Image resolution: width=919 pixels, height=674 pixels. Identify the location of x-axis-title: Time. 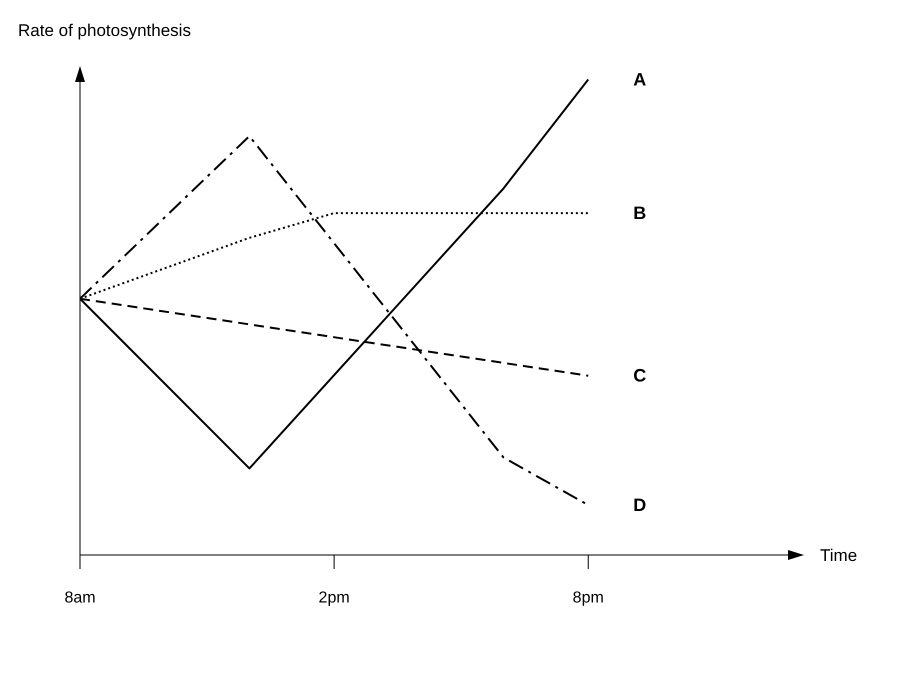
(839, 555).